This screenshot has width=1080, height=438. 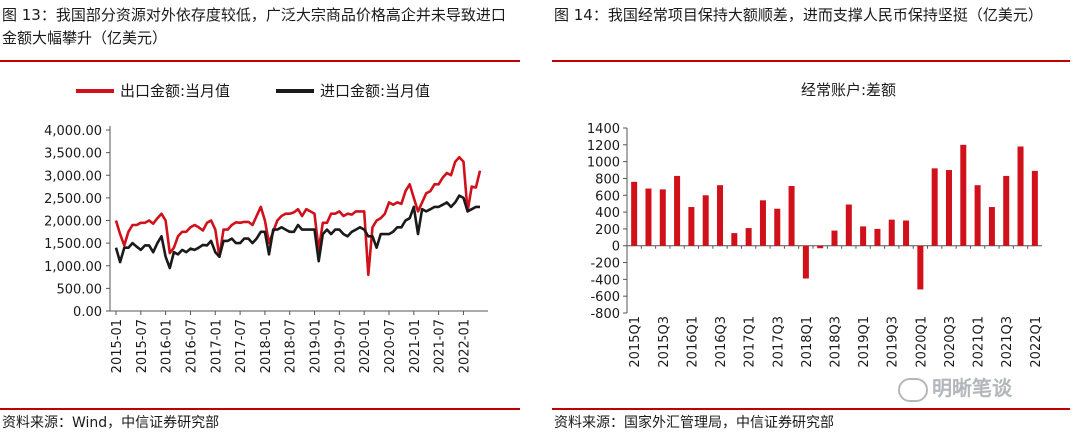 What do you see at coordinates (73, 199) in the screenshot?
I see `y-tick-label: 2,500.00` at bounding box center [73, 199].